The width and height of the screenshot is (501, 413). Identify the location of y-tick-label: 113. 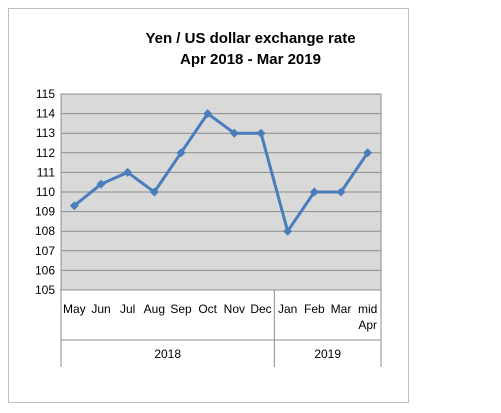
(45, 133).